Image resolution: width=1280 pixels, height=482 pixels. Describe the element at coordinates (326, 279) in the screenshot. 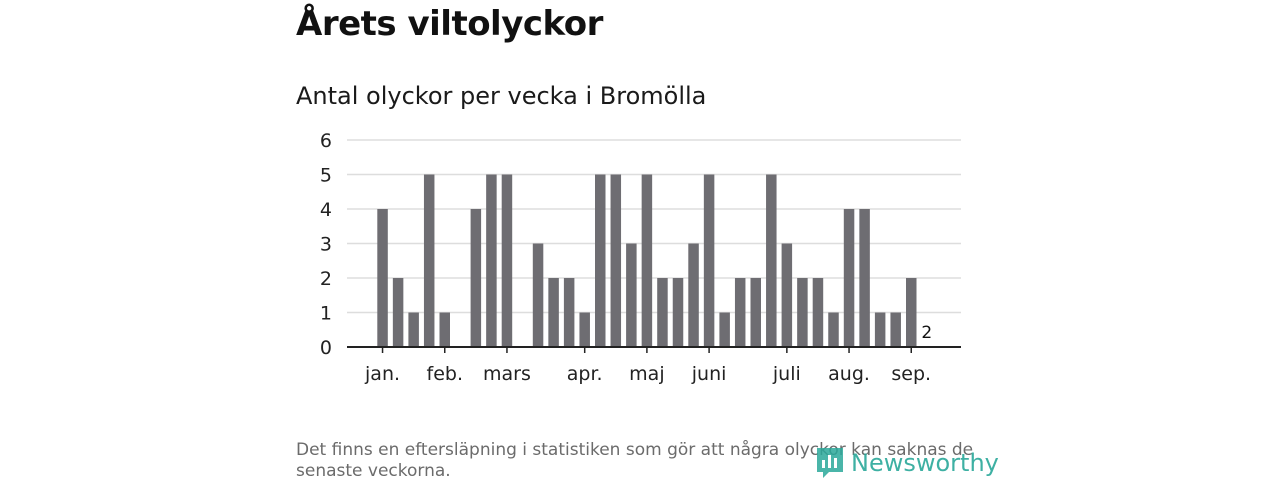

I see `y-tick-label: 2` at that location.